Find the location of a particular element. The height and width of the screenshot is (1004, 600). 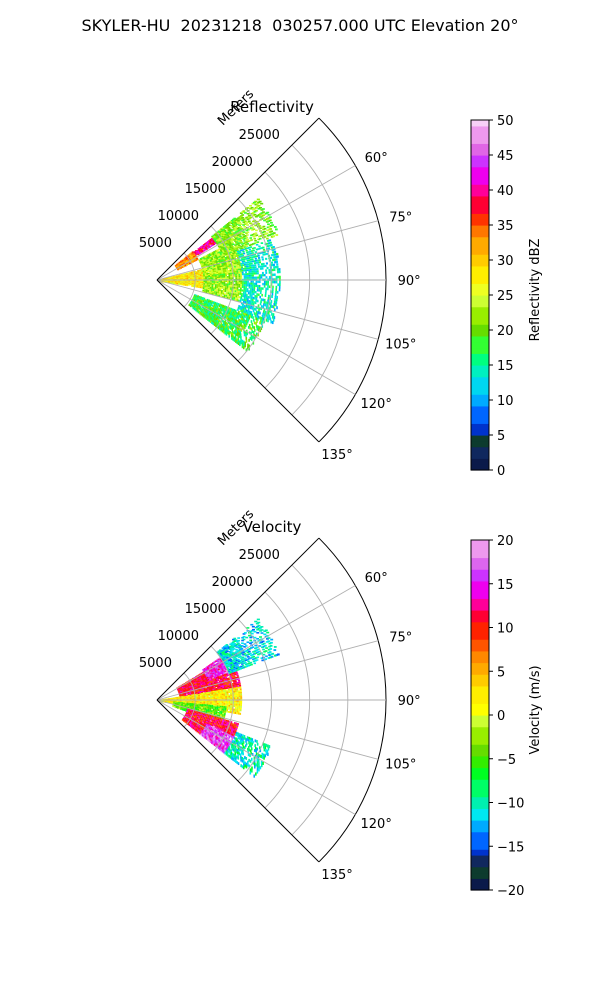

range-tick-label: 15000 is located at coordinates (205, 189).